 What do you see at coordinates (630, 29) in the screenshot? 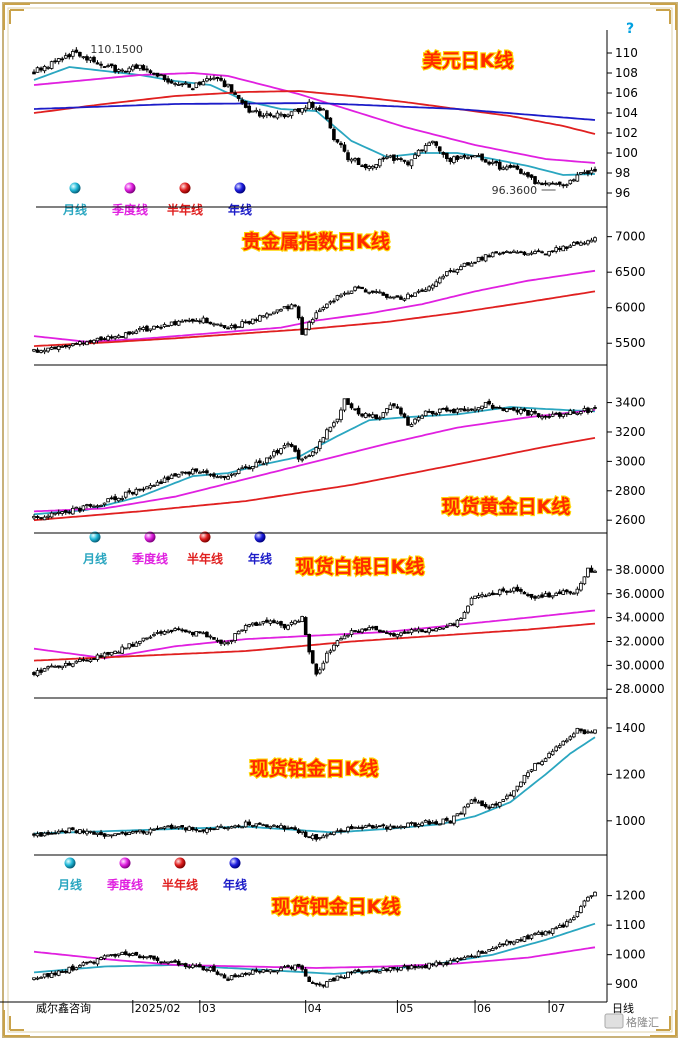
I see `help-icon: ?` at bounding box center [630, 29].